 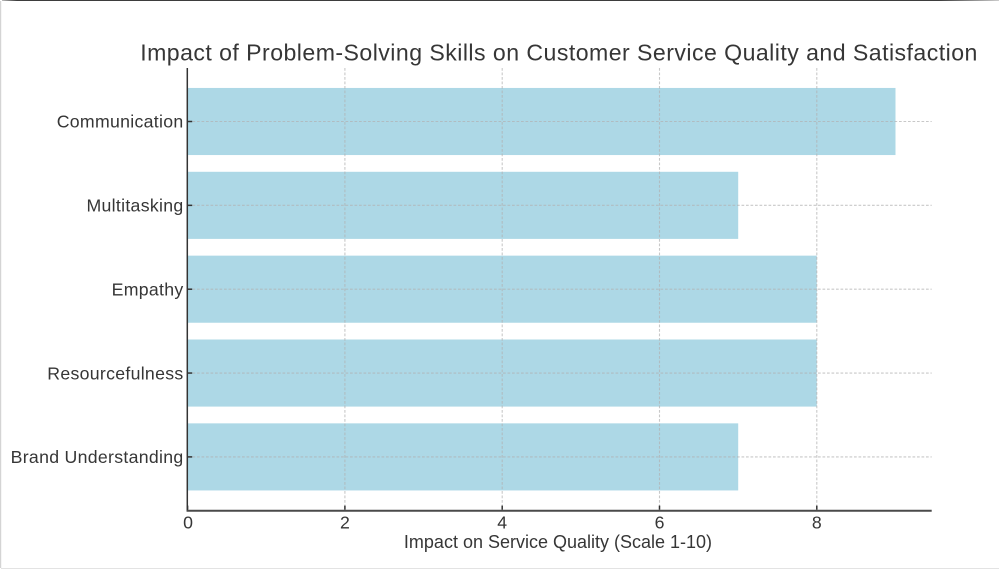 What do you see at coordinates (817, 522) in the screenshot?
I see `svg-text: 8` at bounding box center [817, 522].